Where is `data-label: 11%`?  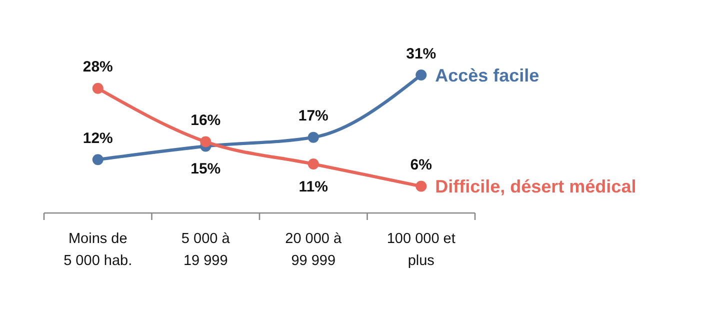 data-label: 11% is located at coordinates (313, 187).